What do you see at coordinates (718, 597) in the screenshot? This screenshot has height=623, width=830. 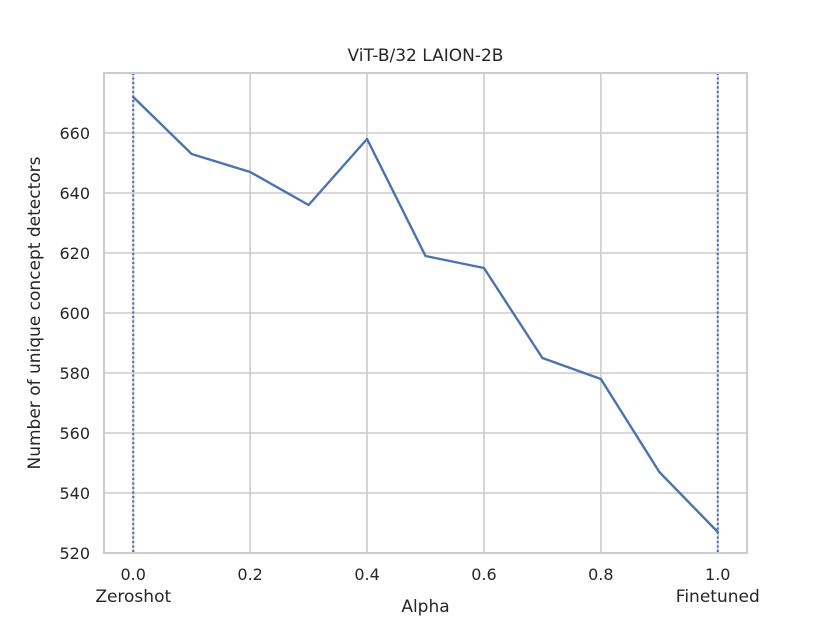 I see `x-annotation-label: Finetuned` at bounding box center [718, 597].